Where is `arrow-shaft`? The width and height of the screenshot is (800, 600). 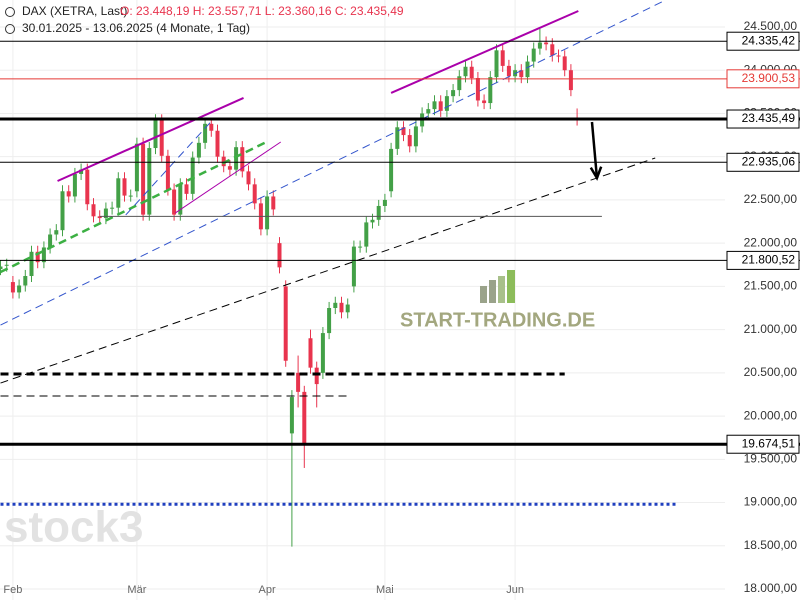 arrow-shaft is located at coordinates (594, 150).